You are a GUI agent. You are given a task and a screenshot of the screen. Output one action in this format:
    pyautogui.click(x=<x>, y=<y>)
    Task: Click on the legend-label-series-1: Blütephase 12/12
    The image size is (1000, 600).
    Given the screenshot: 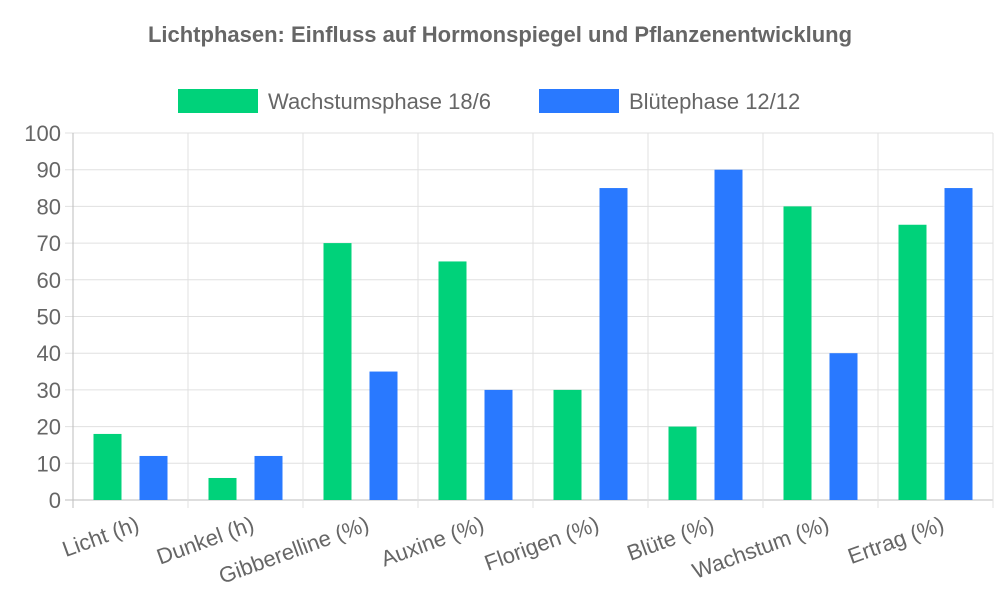 What is the action you would take?
    pyautogui.click(x=714, y=101)
    